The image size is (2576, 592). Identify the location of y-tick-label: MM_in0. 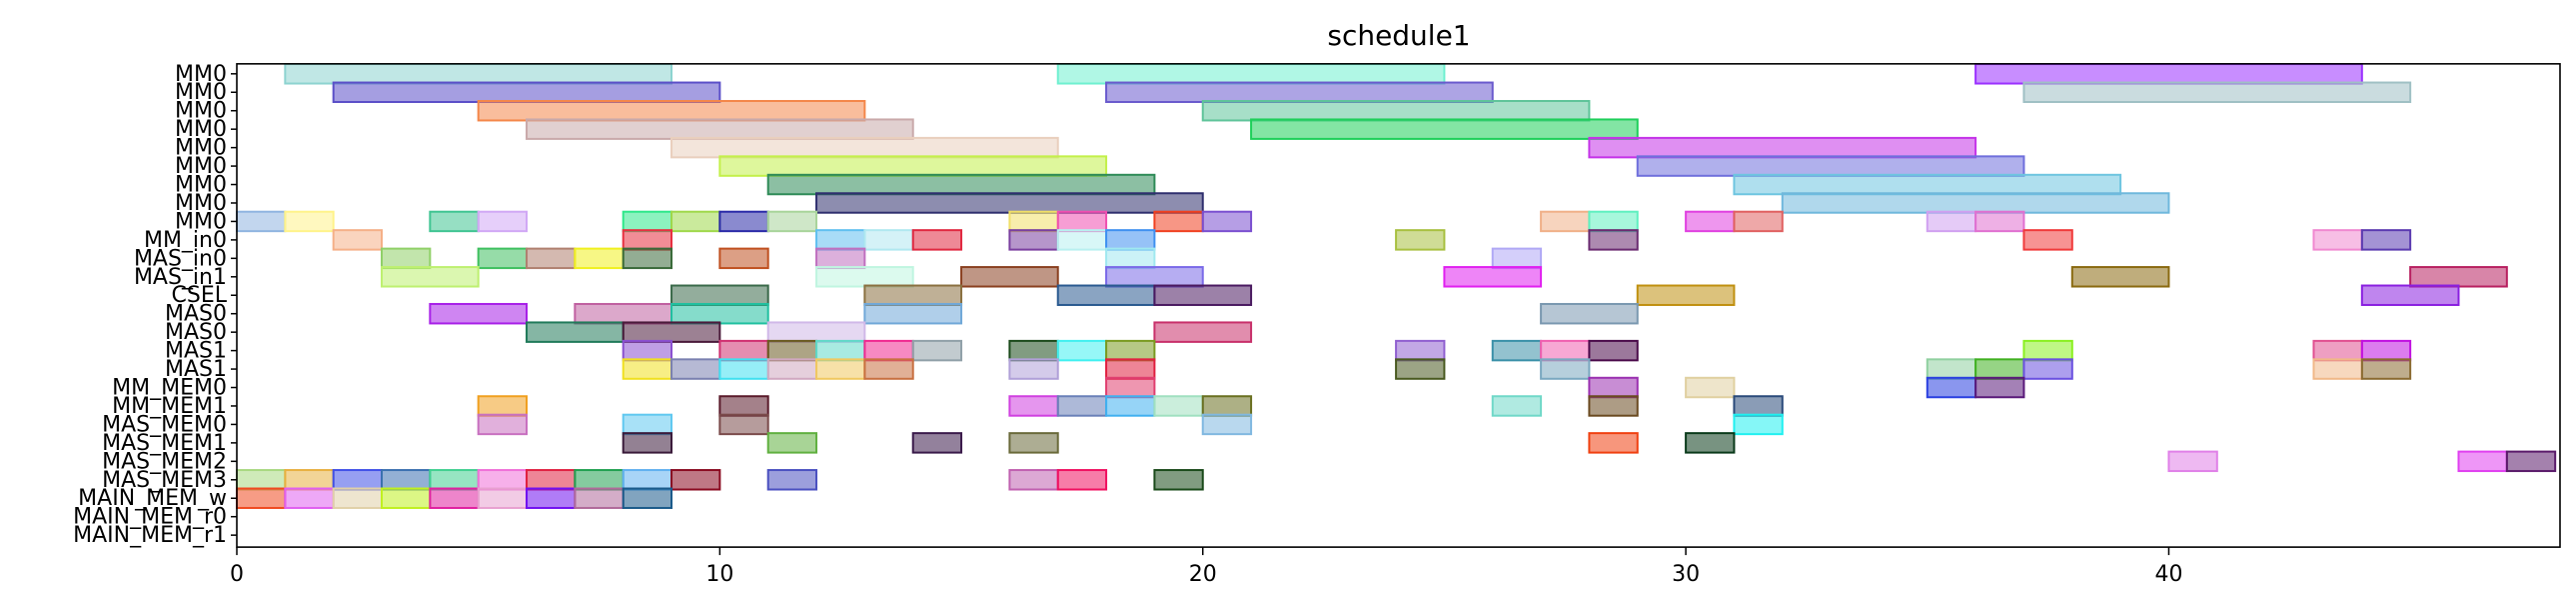
(185, 240).